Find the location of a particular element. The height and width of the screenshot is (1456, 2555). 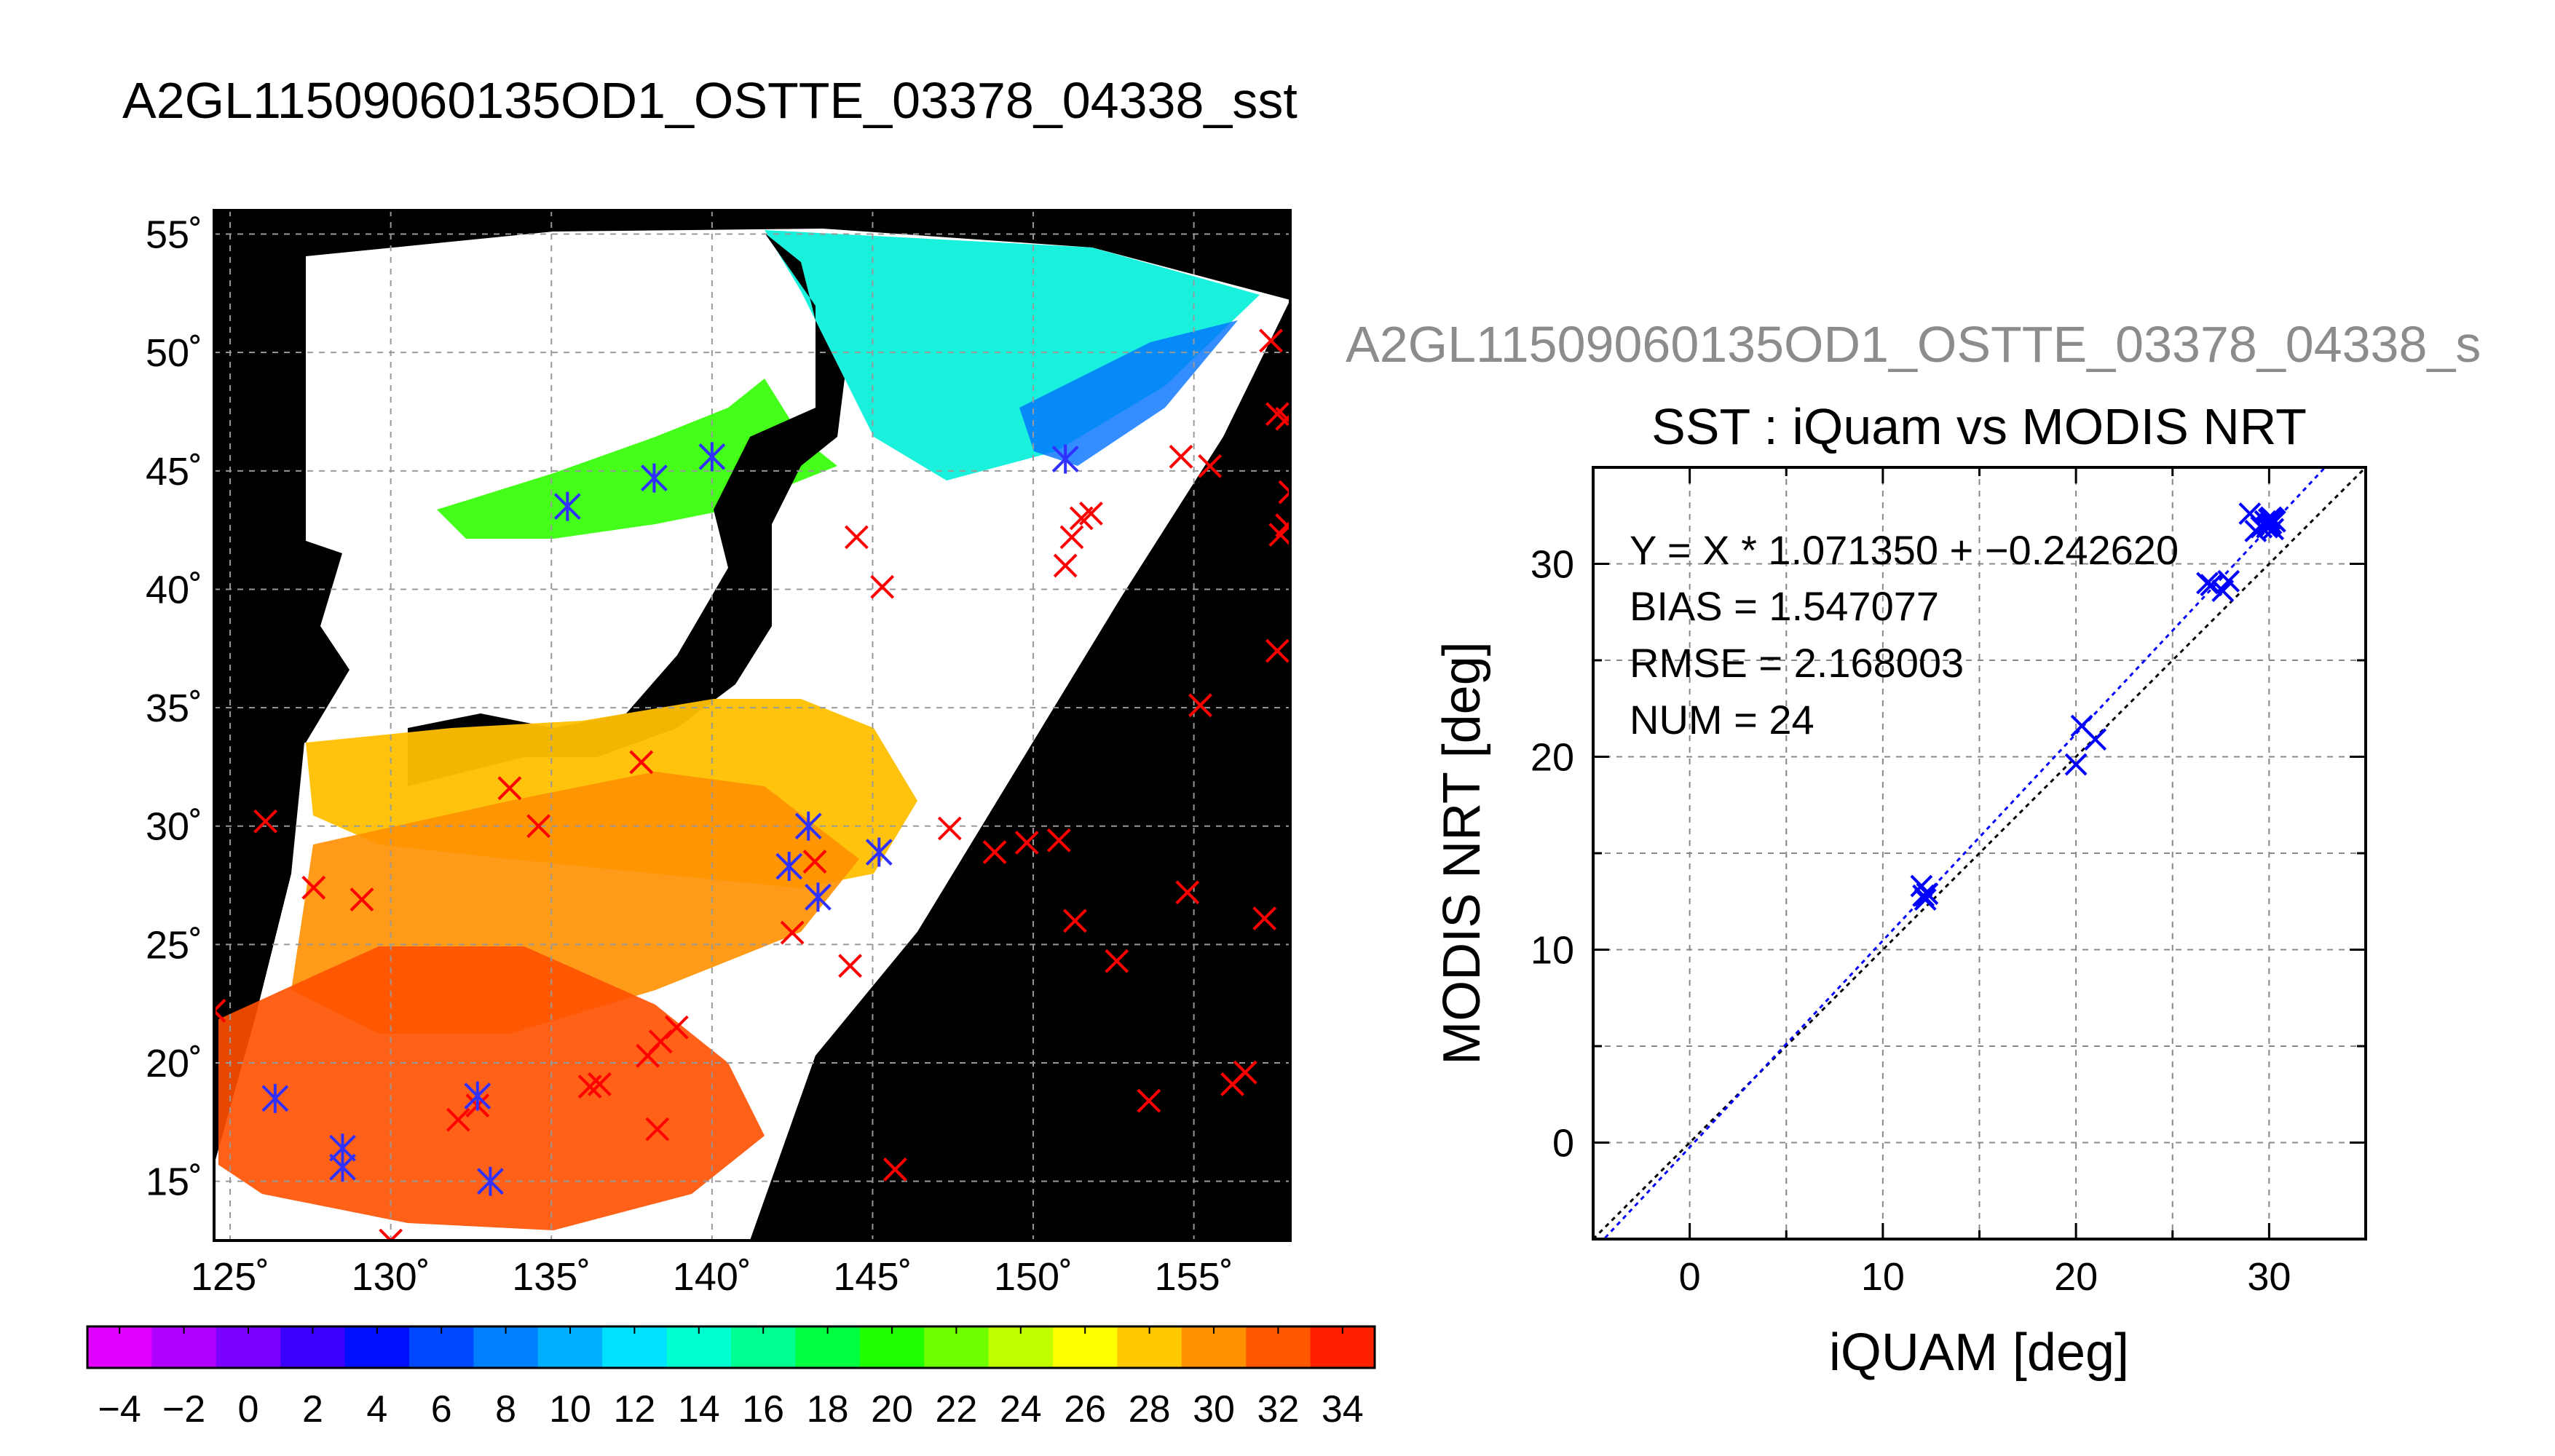

colorbar-label-14: 24 is located at coordinates (1021, 1409).